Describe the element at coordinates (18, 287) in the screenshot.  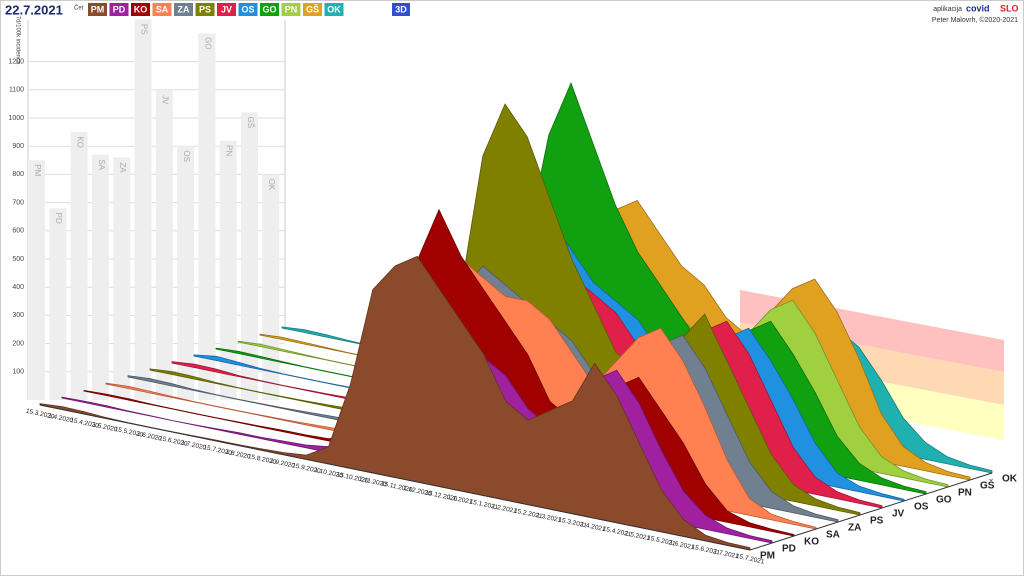
I see `y-tick-label: 400` at that location.